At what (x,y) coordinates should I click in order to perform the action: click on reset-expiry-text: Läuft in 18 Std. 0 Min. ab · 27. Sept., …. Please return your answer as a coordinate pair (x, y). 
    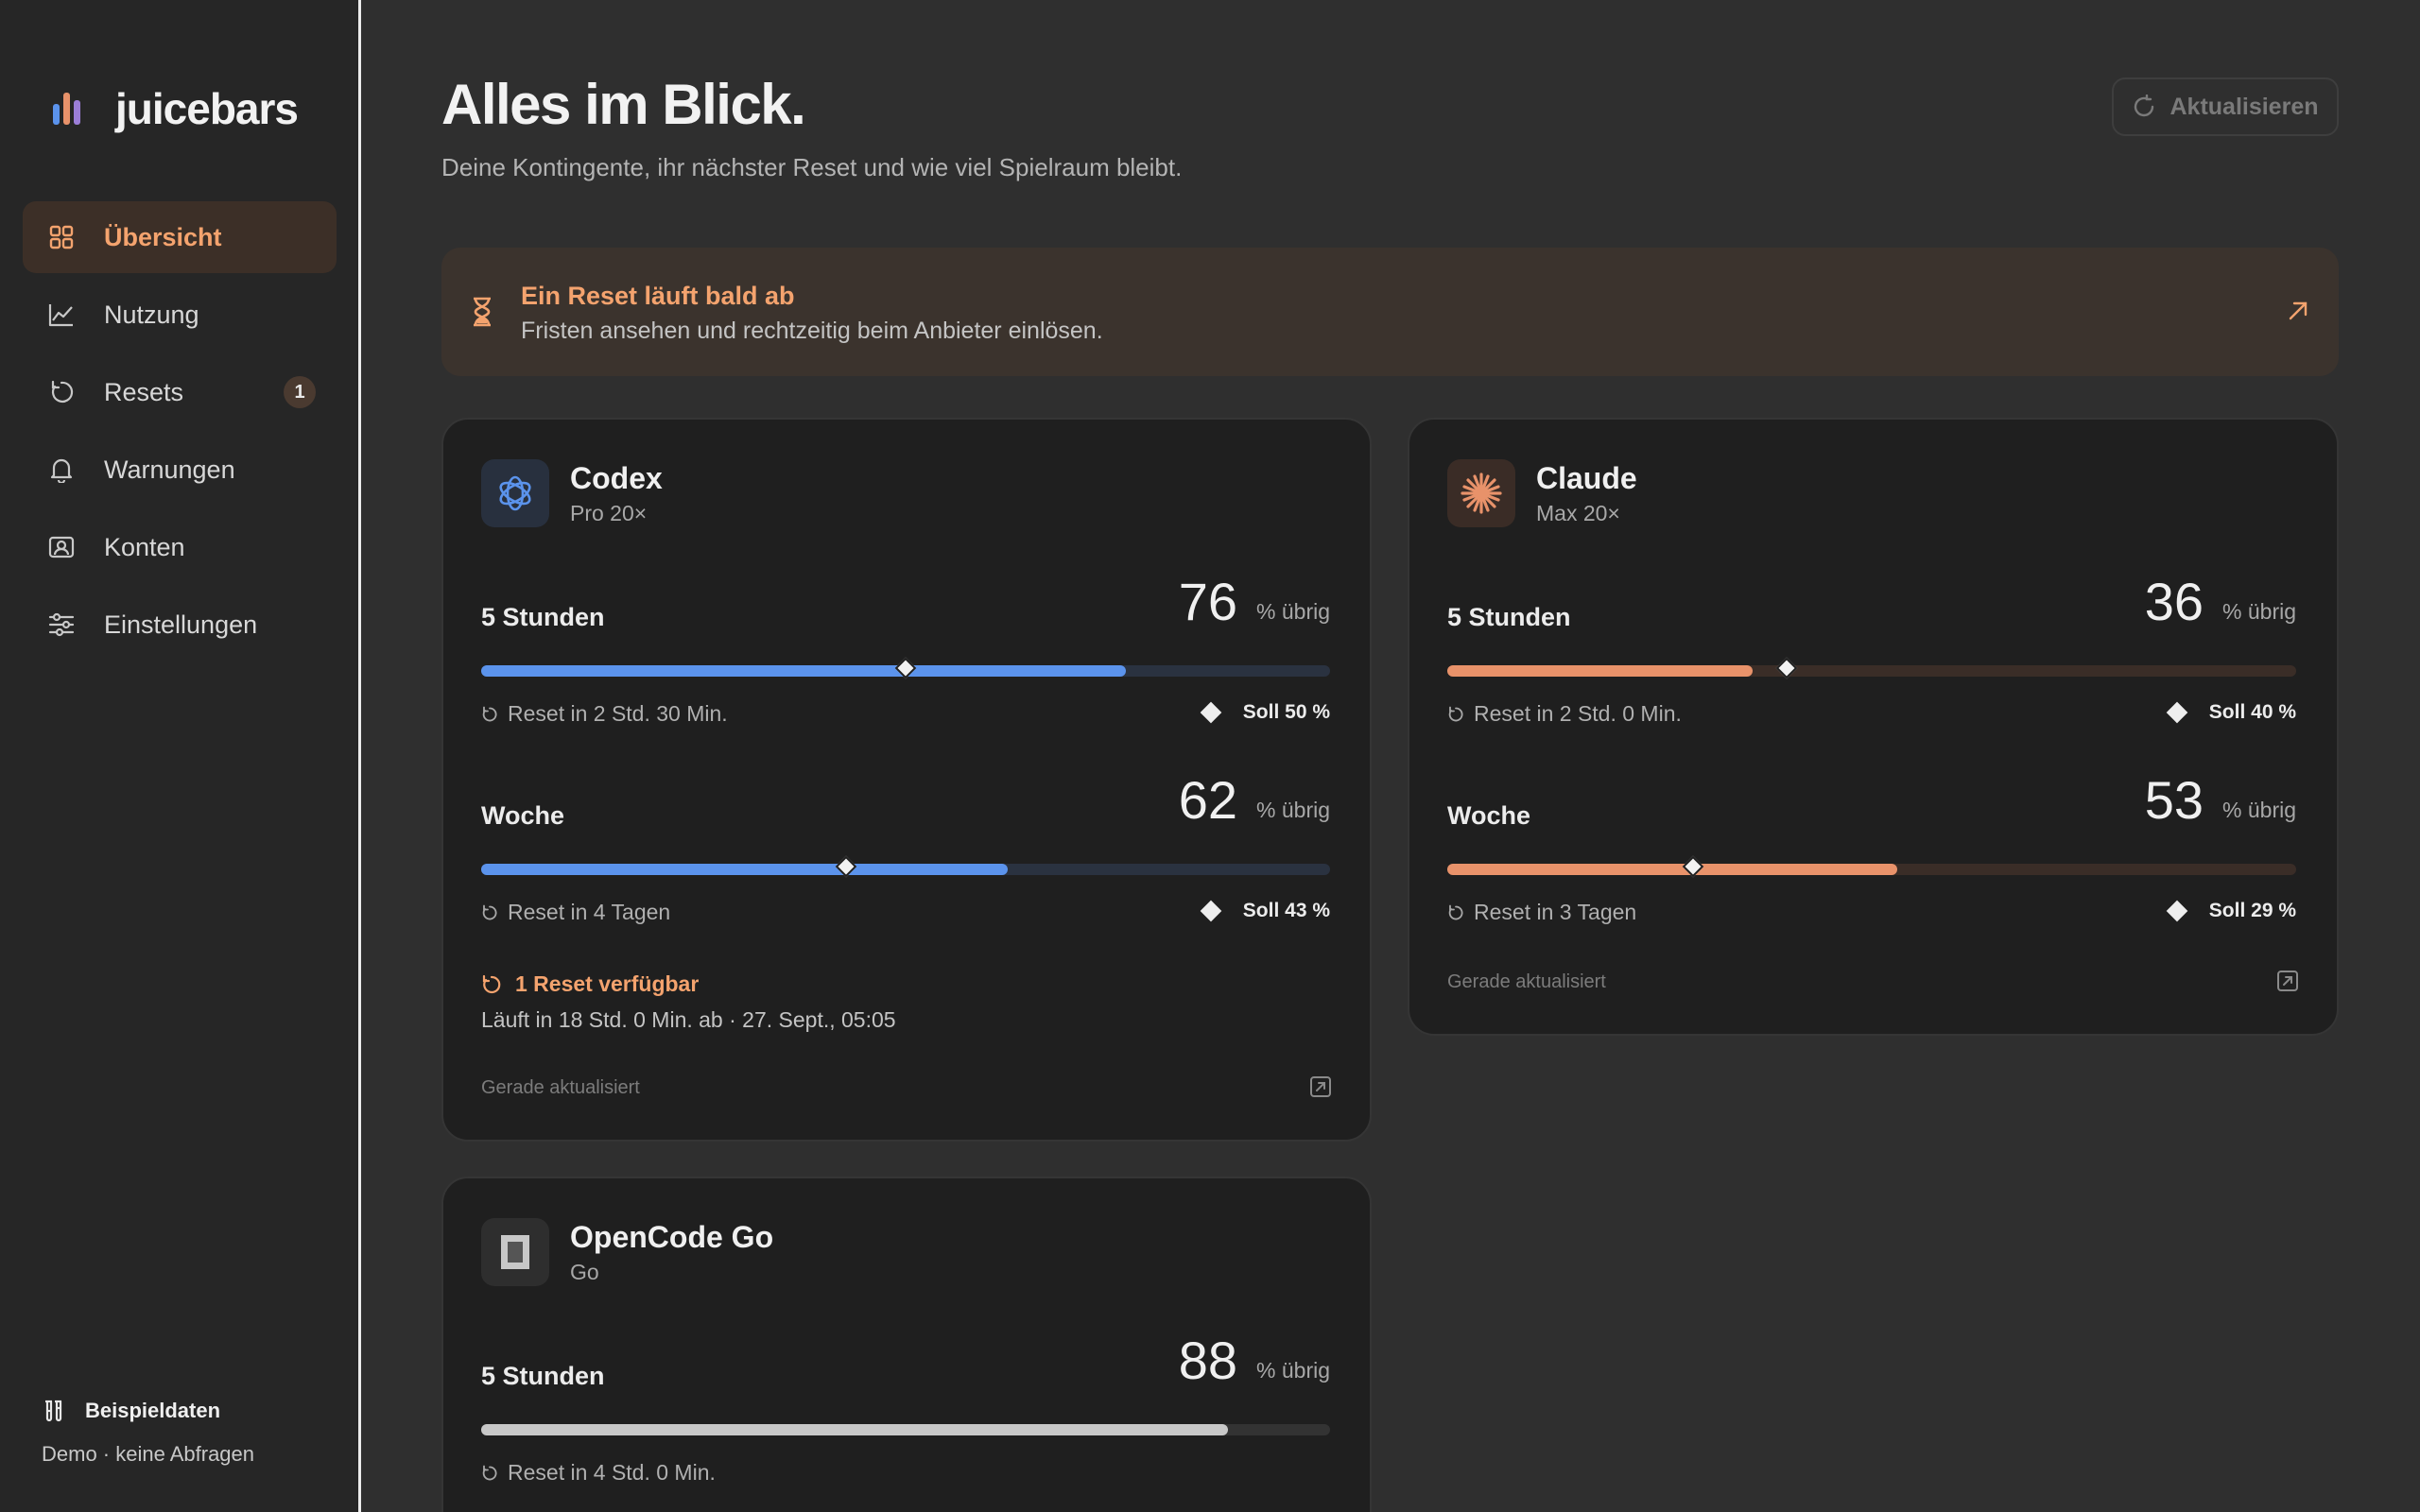
    Looking at the image, I should click on (689, 1019).